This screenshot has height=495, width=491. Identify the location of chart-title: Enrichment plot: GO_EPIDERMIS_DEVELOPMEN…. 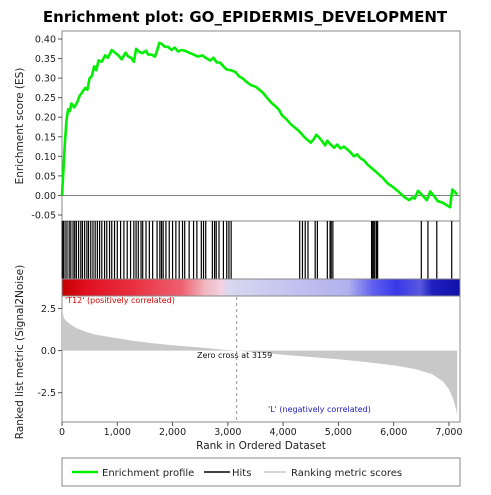
(245, 17).